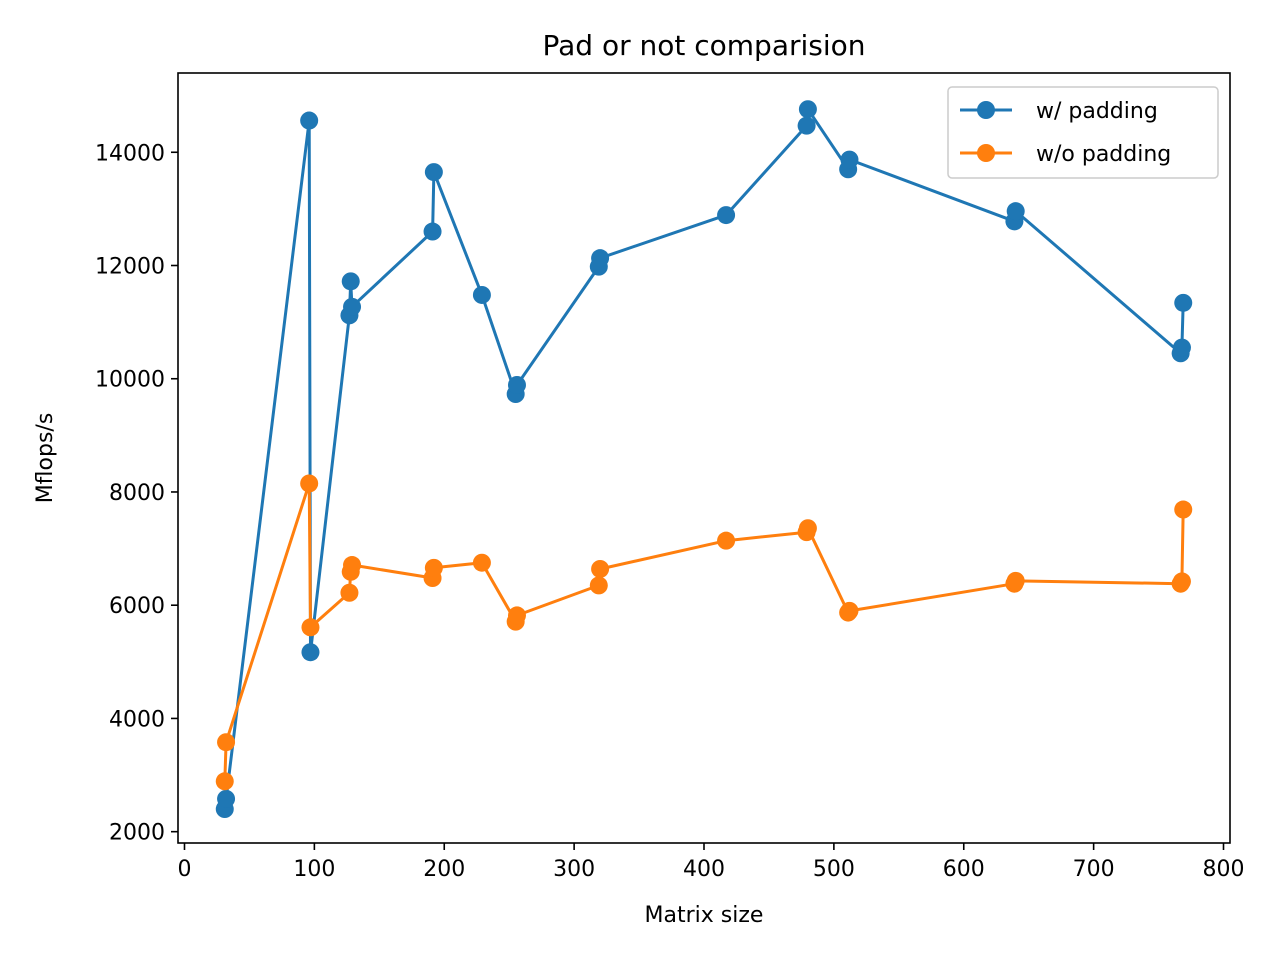 This screenshot has height=964, width=1280. I want to click on x-tick-label: 600, so click(964, 869).